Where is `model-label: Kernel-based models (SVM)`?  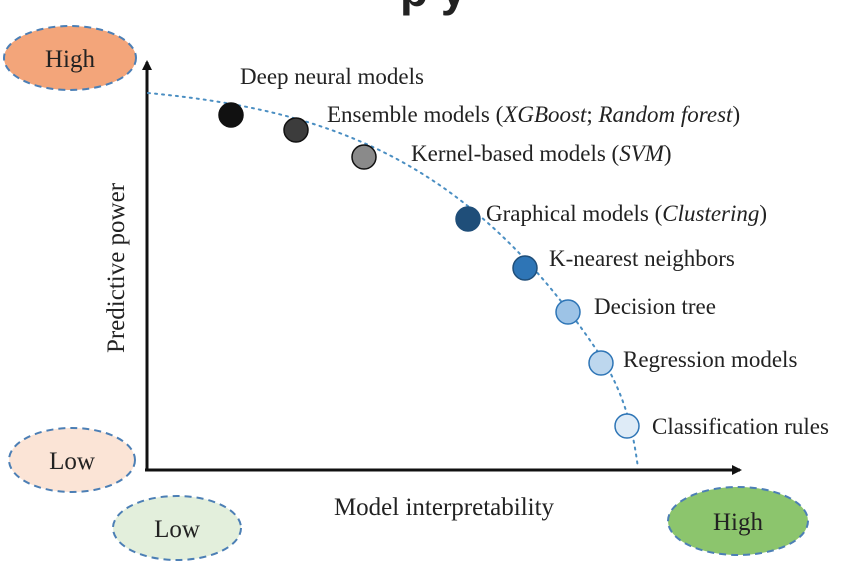 model-label: Kernel-based models (SVM) is located at coordinates (541, 153).